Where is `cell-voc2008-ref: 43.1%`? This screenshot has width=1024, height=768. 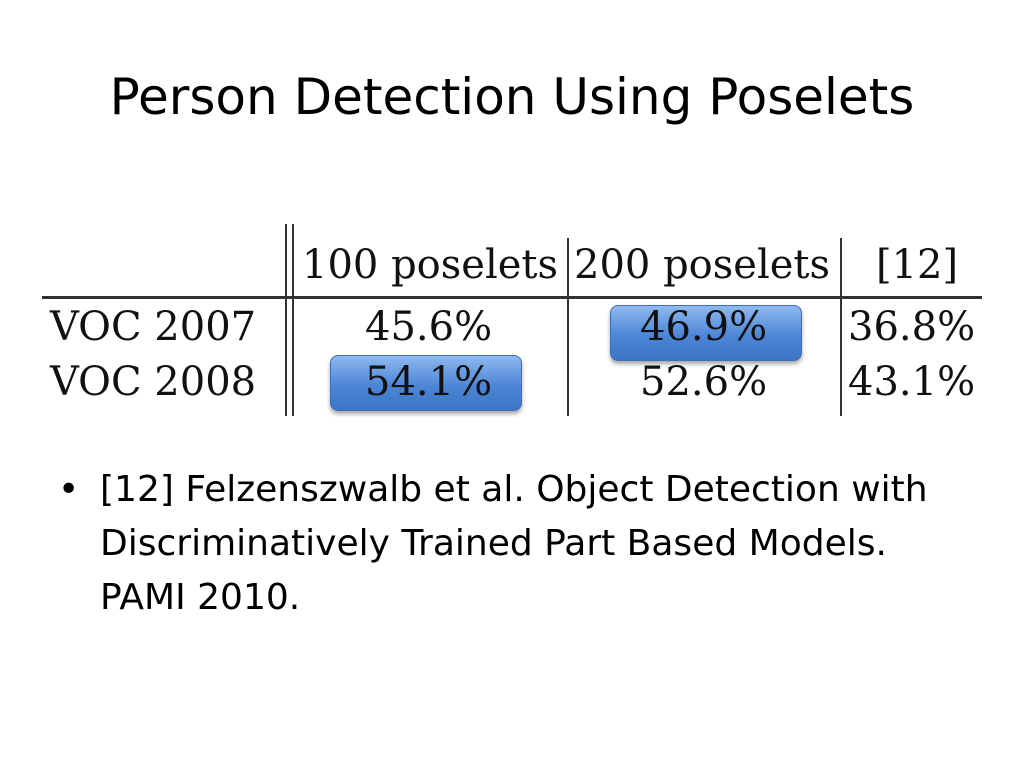 cell-voc2008-ref: 43.1% is located at coordinates (912, 382).